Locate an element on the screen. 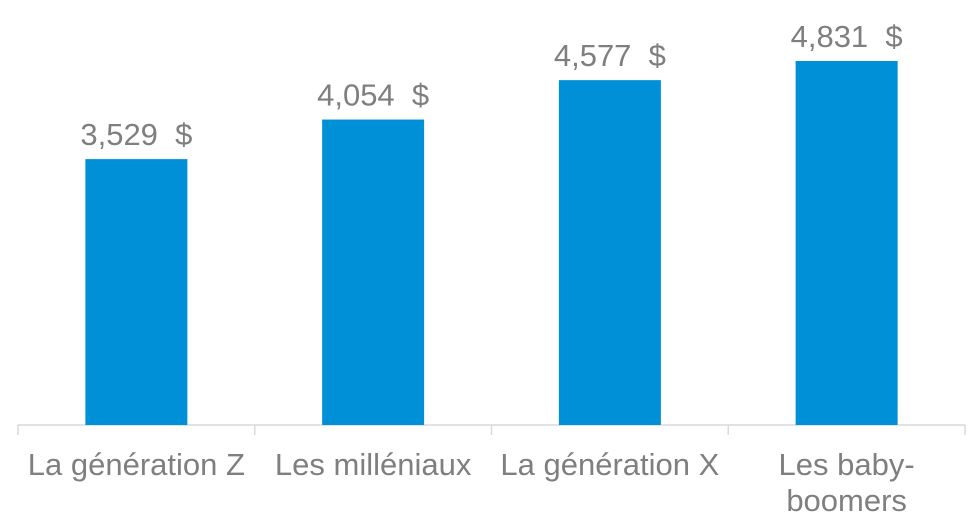 The height and width of the screenshot is (526, 971). x-tick-label: La génération Z is located at coordinates (136, 464).